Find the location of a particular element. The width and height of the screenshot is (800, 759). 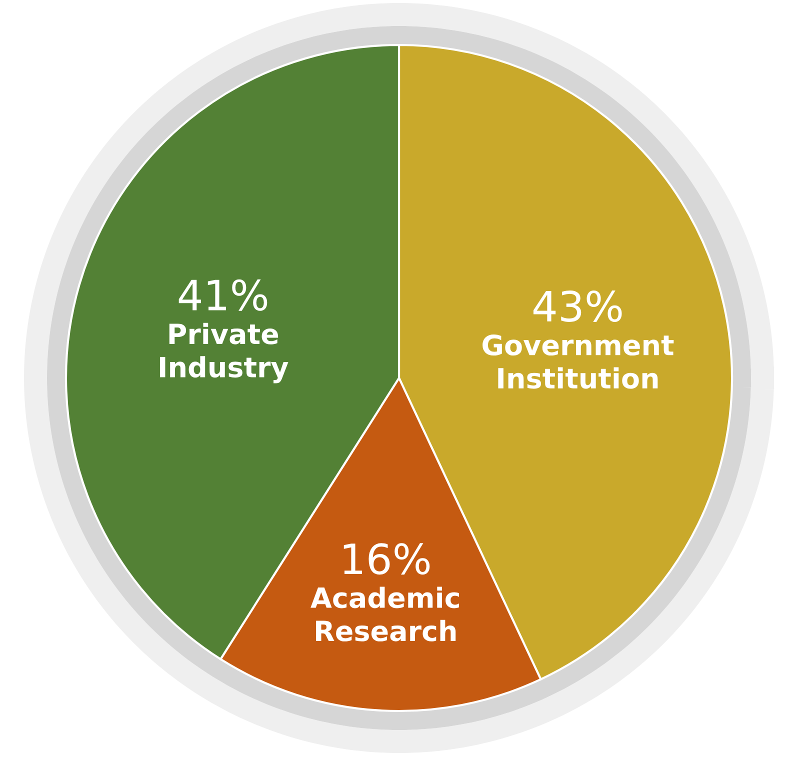

slice-label: Government Institution is located at coordinates (578, 361).